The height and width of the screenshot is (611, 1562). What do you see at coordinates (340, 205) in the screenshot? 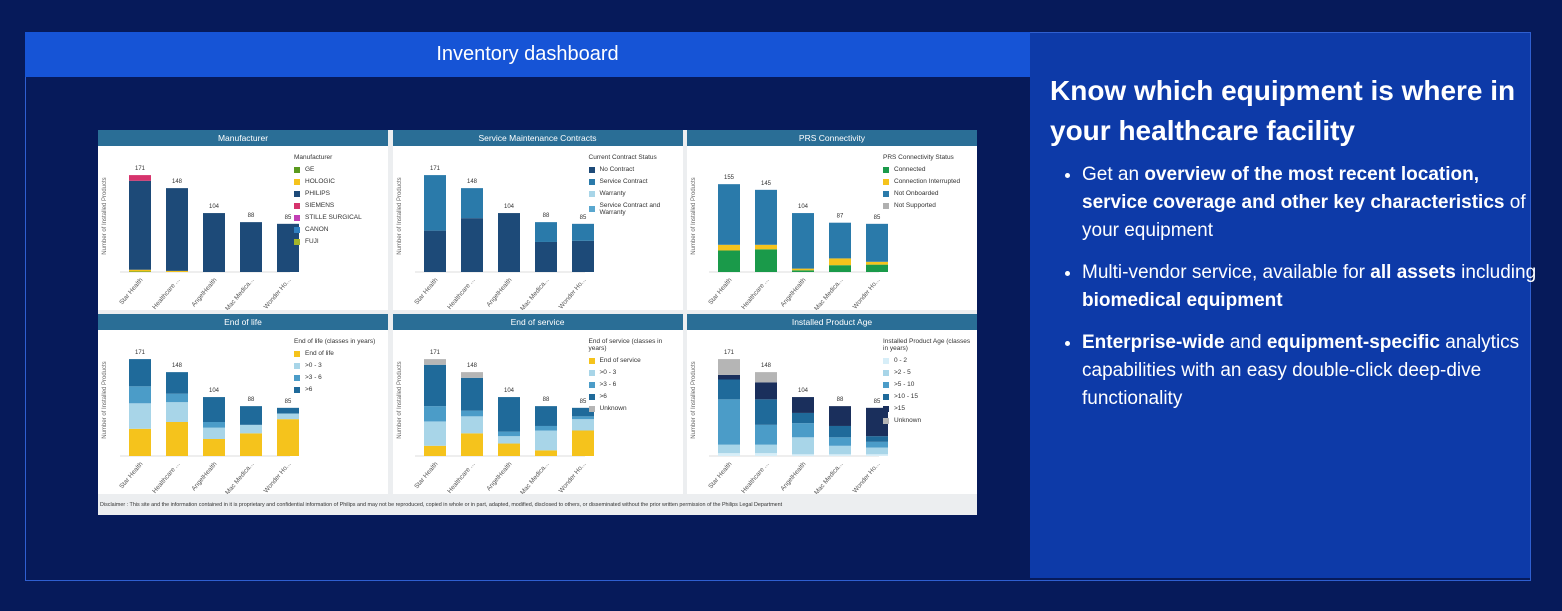
I see `legend-item: SIEMENS` at bounding box center [340, 205].